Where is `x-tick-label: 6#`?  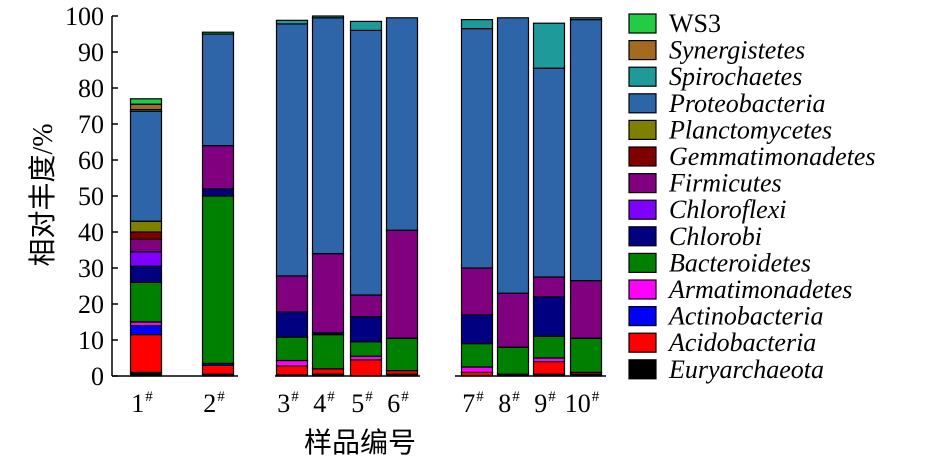
x-tick-label: 6# is located at coordinates (398, 403).